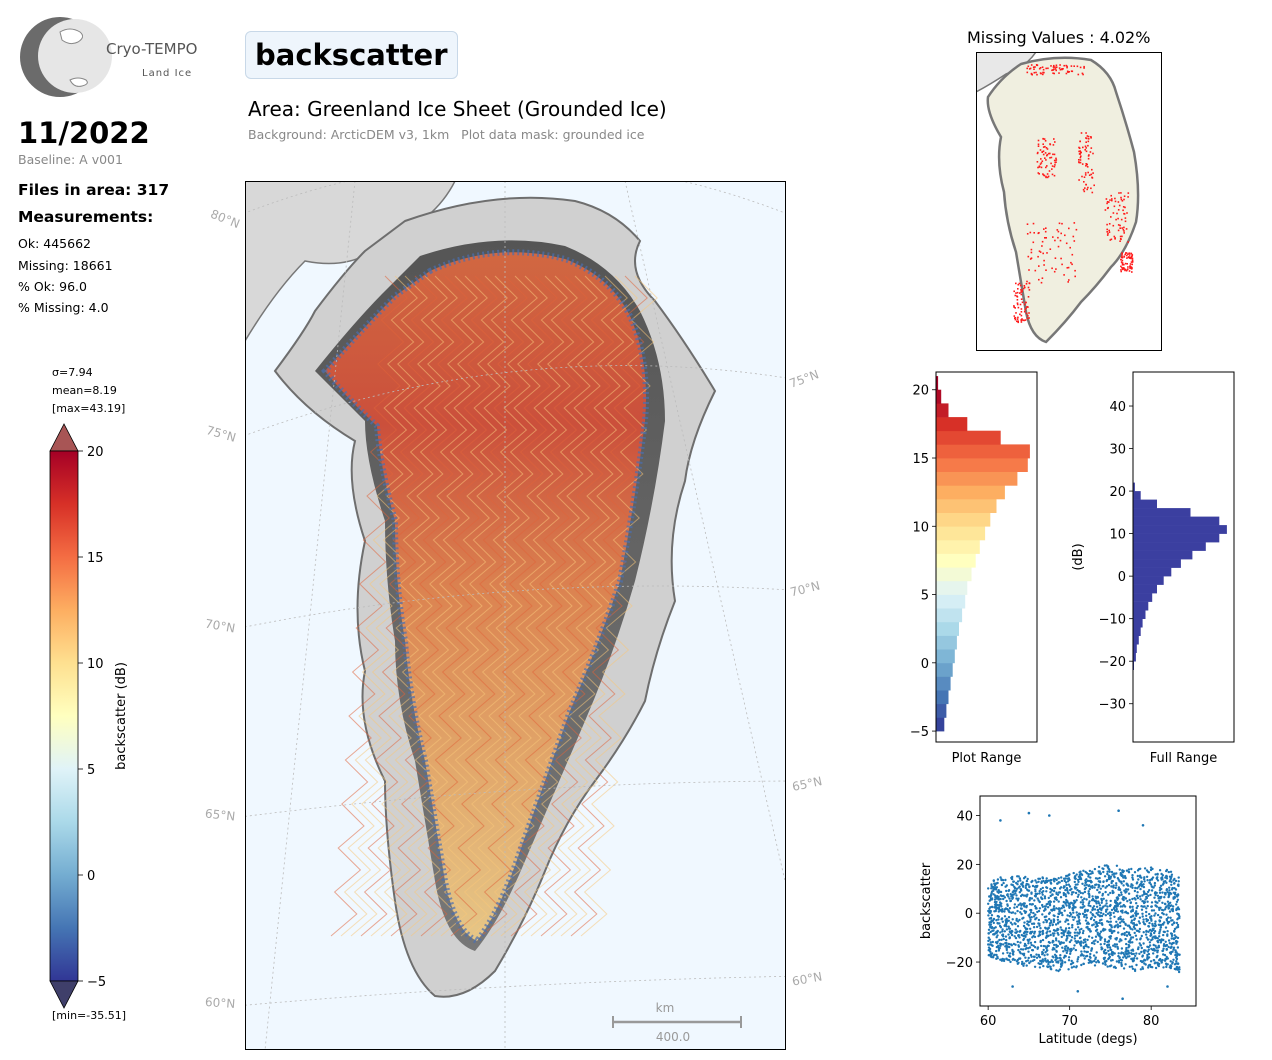 This screenshot has height=1060, width=1272. What do you see at coordinates (220, 815) in the screenshot?
I see `lat-label-65-left: 65°N` at bounding box center [220, 815].